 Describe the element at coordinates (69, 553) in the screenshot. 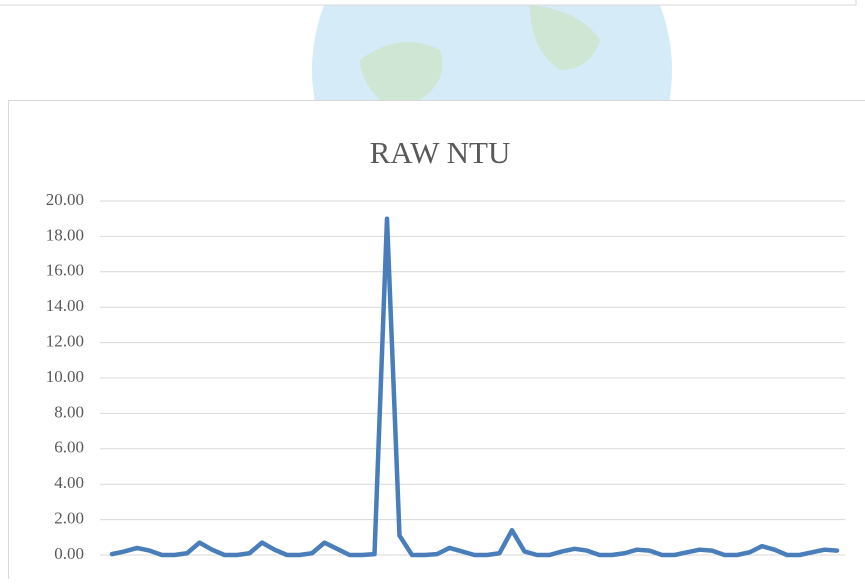

I see `y-tick-label: 0.00` at that location.